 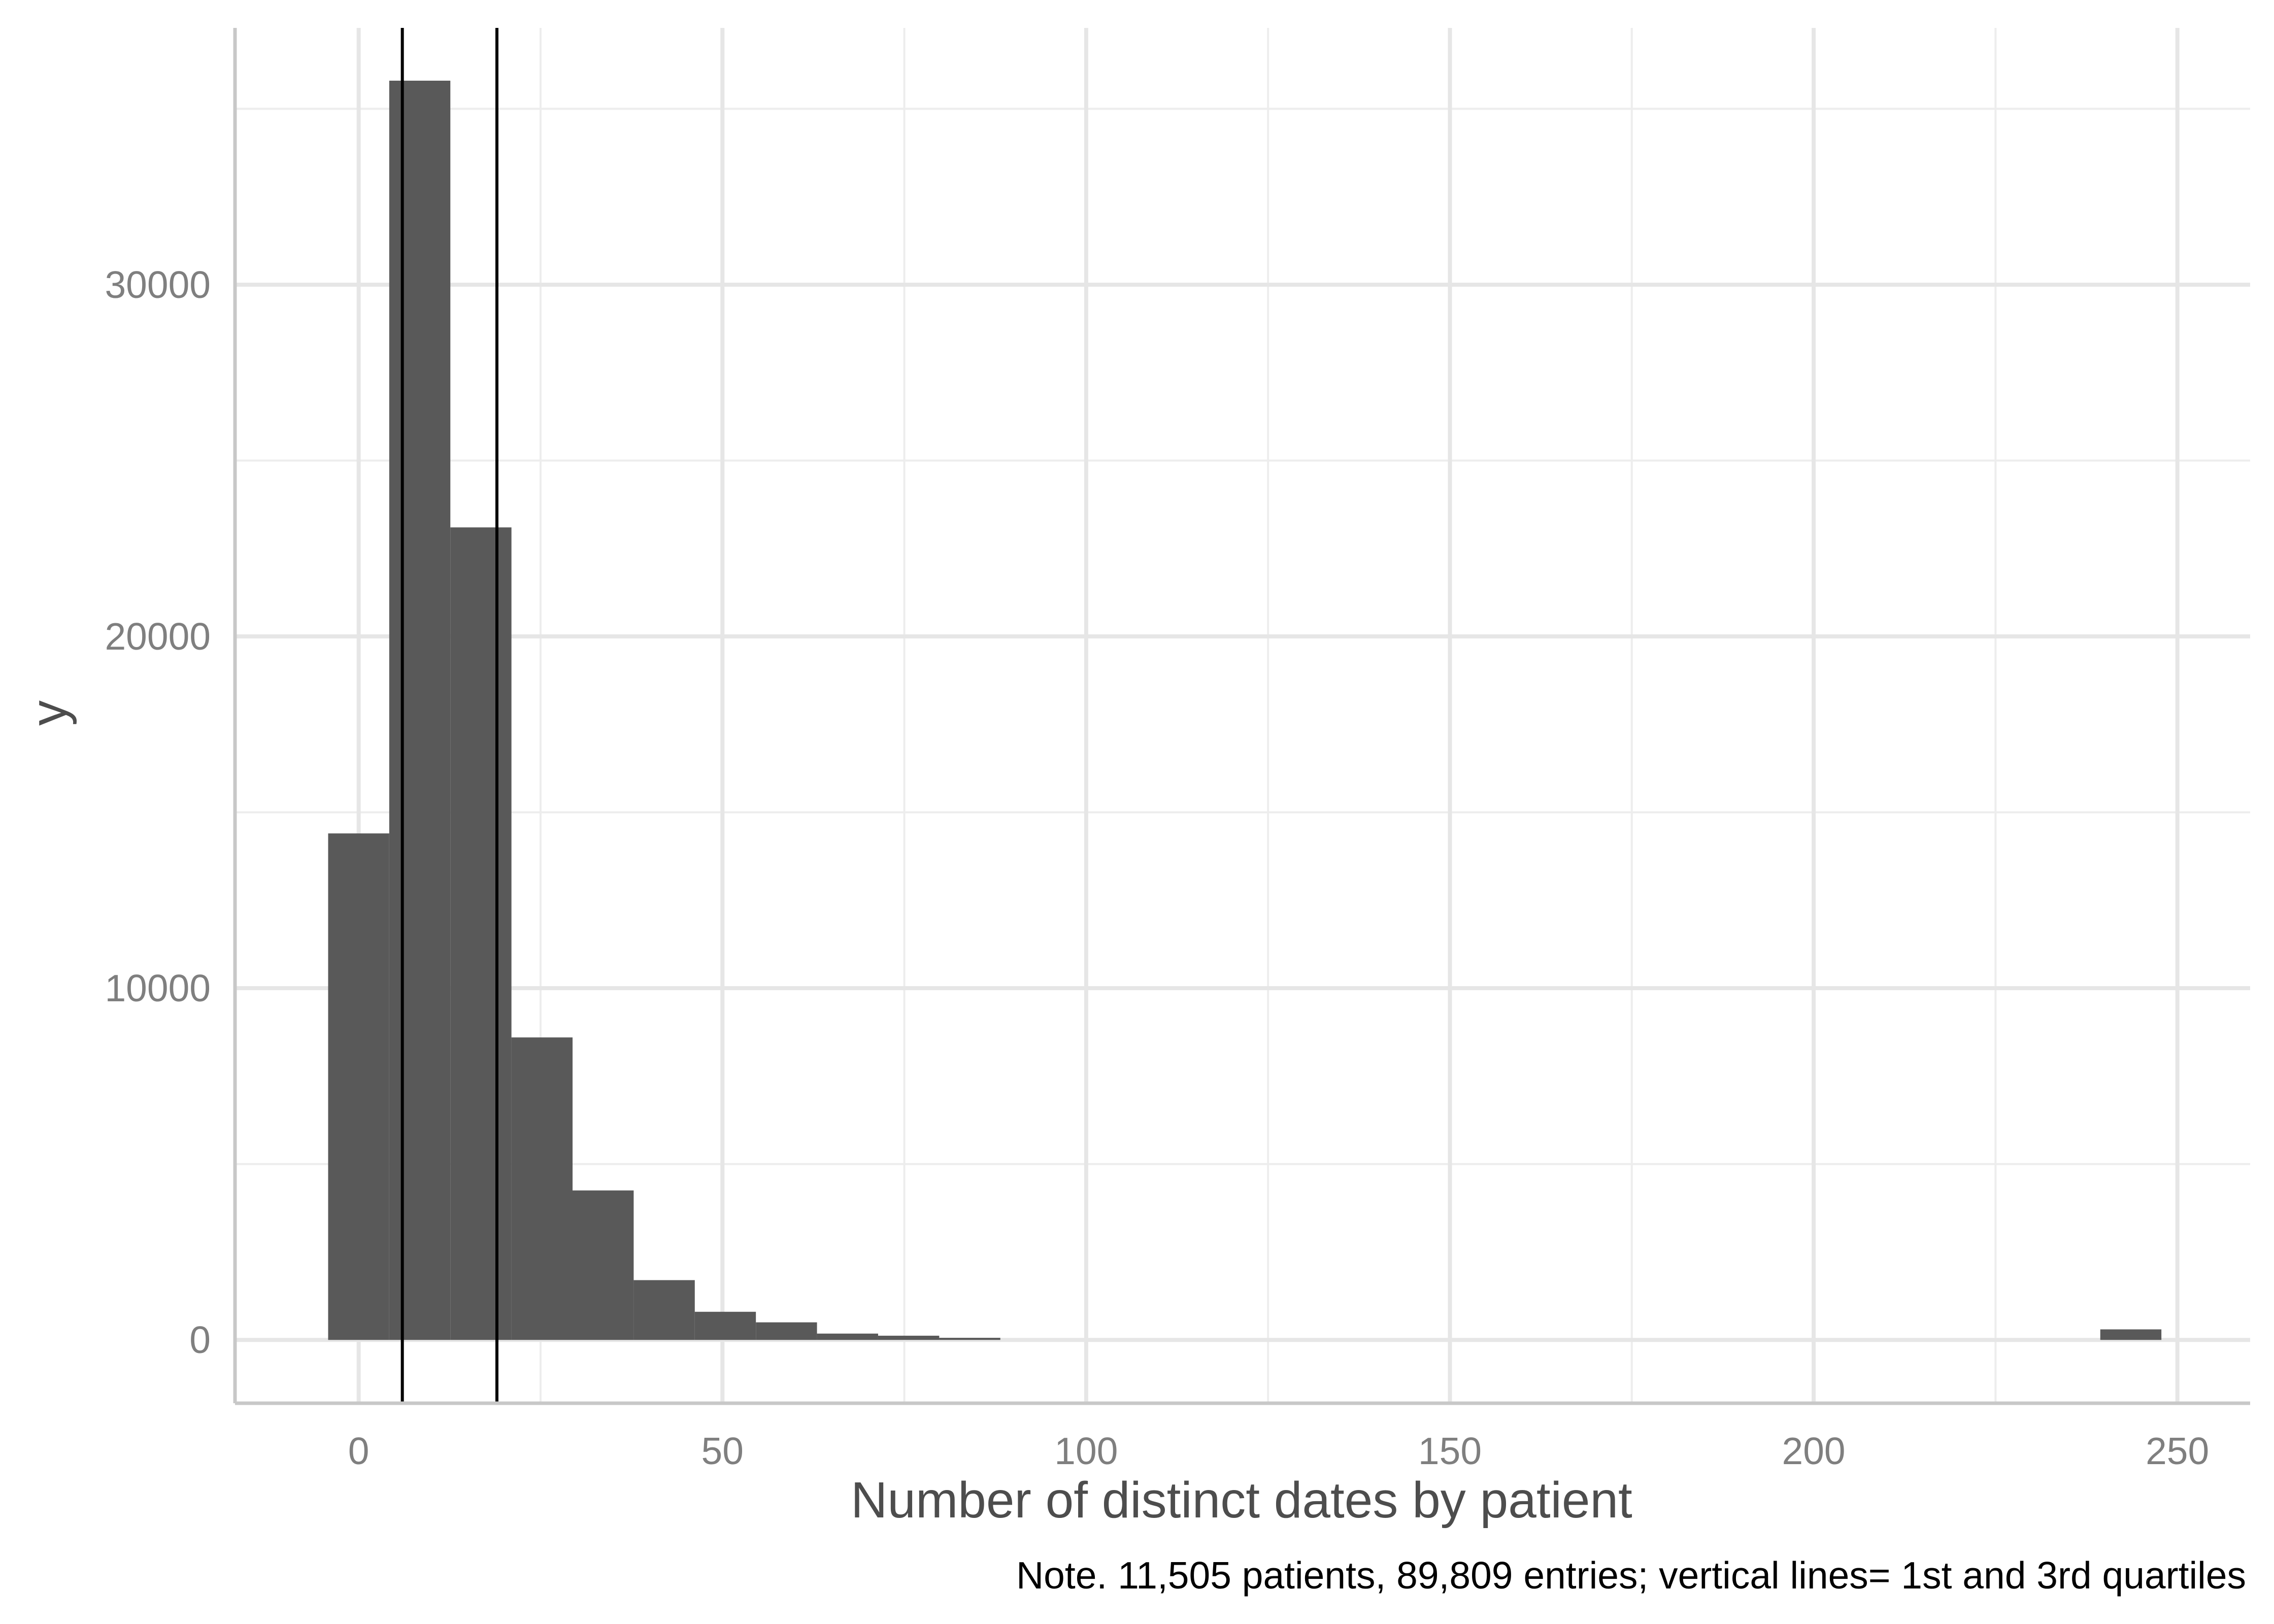 I want to click on x-tick-label: 100, so click(x=1086, y=1451).